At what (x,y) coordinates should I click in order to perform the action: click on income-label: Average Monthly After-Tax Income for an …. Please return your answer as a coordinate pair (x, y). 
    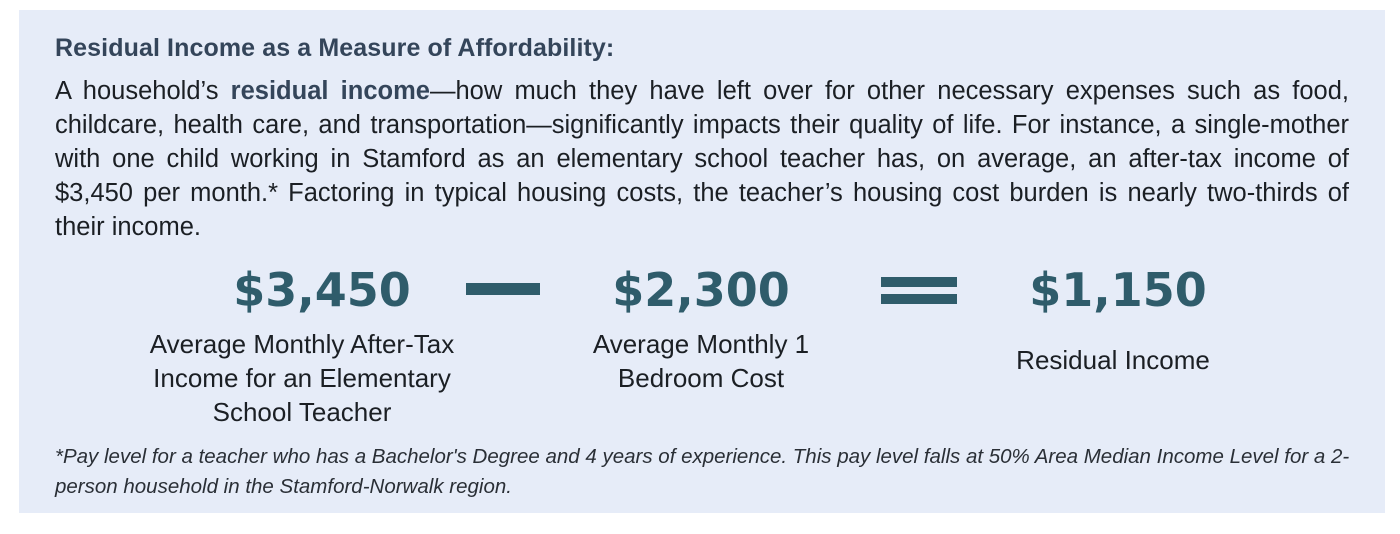
    Looking at the image, I should click on (302, 378).